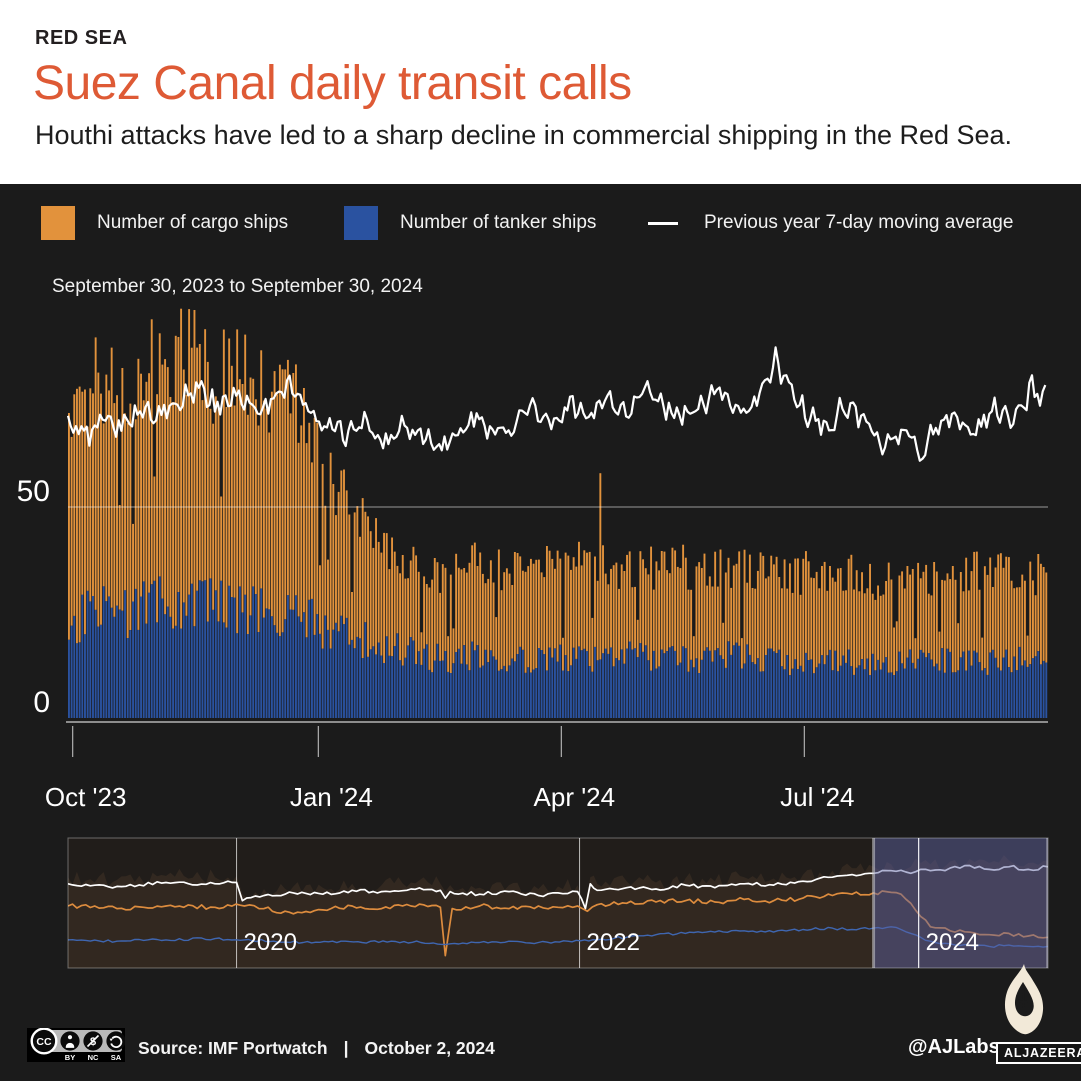 The height and width of the screenshot is (1081, 1081). What do you see at coordinates (960, 903) in the screenshot?
I see `mini-selection-brush` at bounding box center [960, 903].